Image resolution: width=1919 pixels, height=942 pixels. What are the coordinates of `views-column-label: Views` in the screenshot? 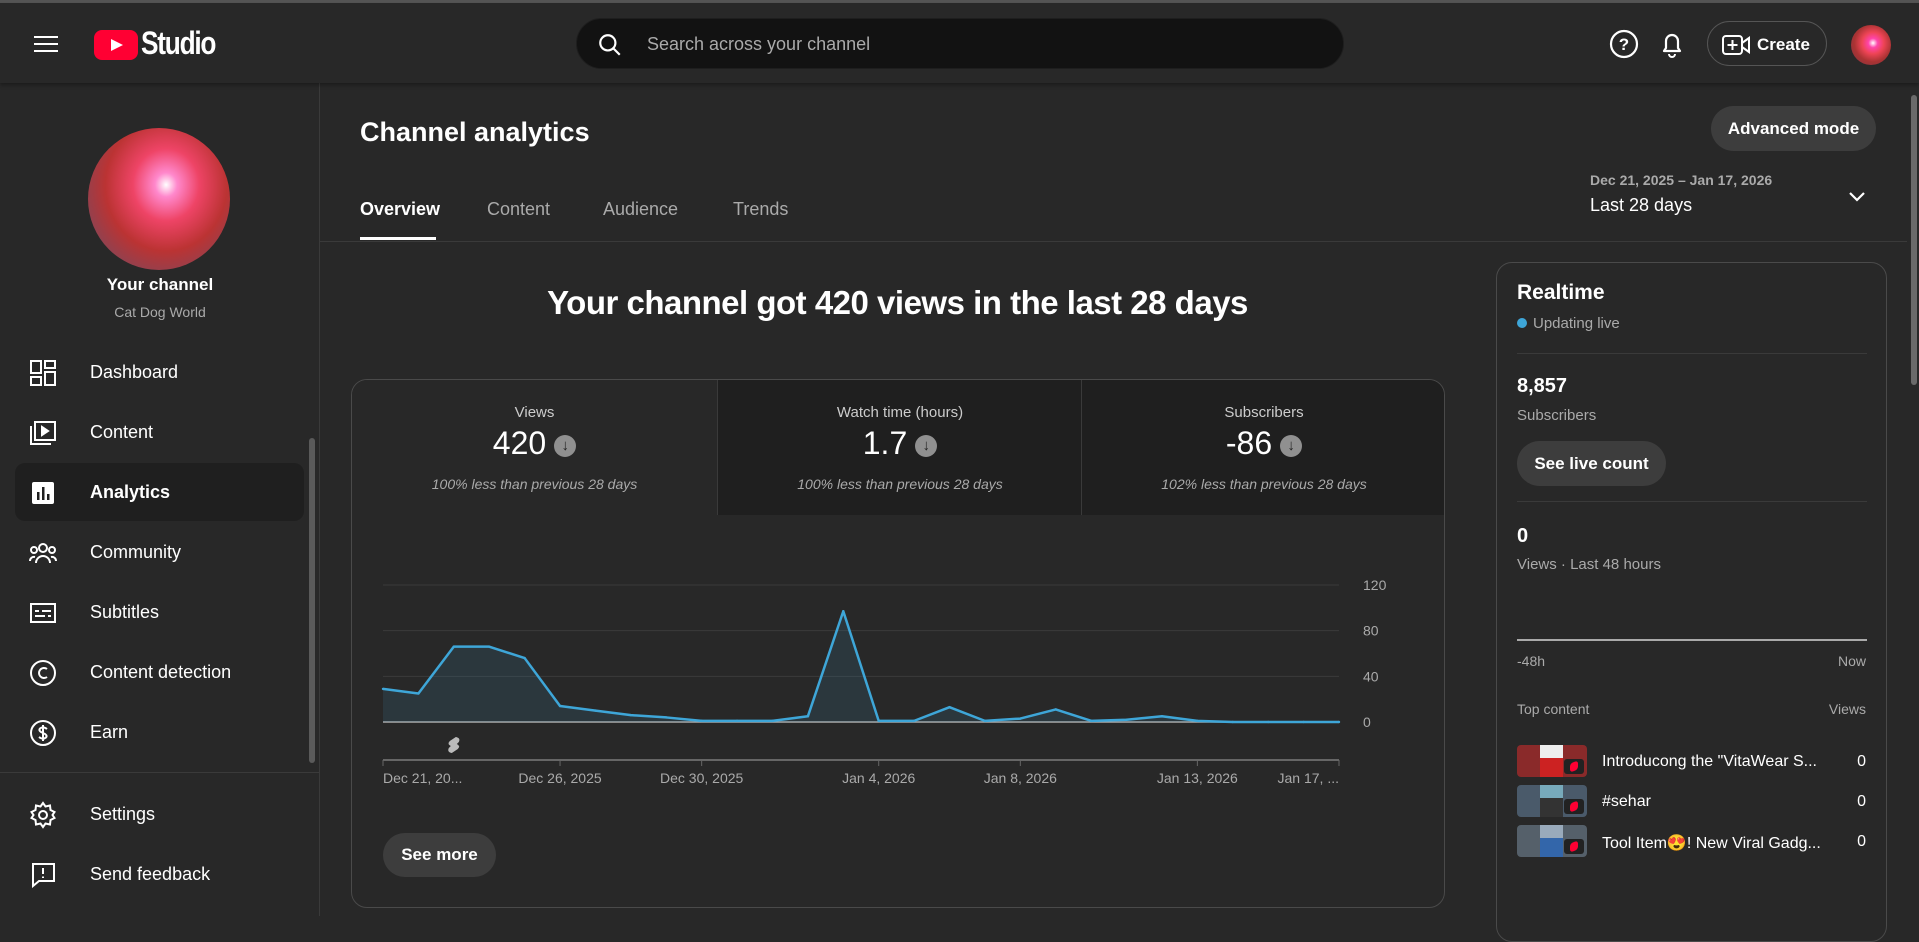 It's located at (1847, 709).